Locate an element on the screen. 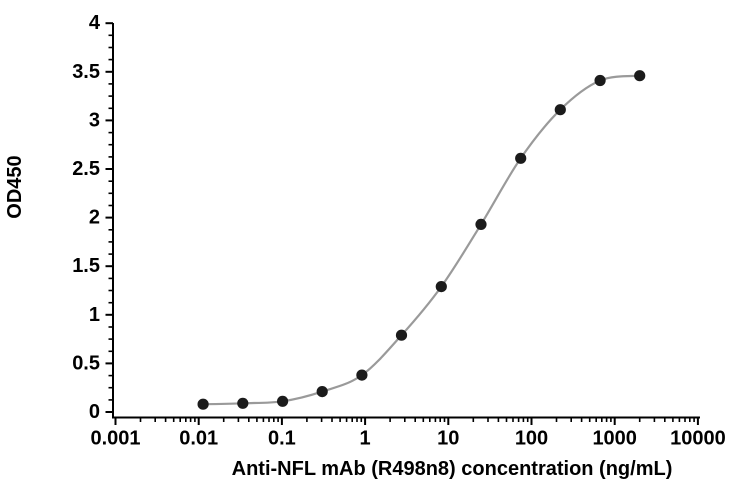 Image resolution: width=747 pixels, height=490 pixels. y-tick-label: 4 is located at coordinates (95, 23).